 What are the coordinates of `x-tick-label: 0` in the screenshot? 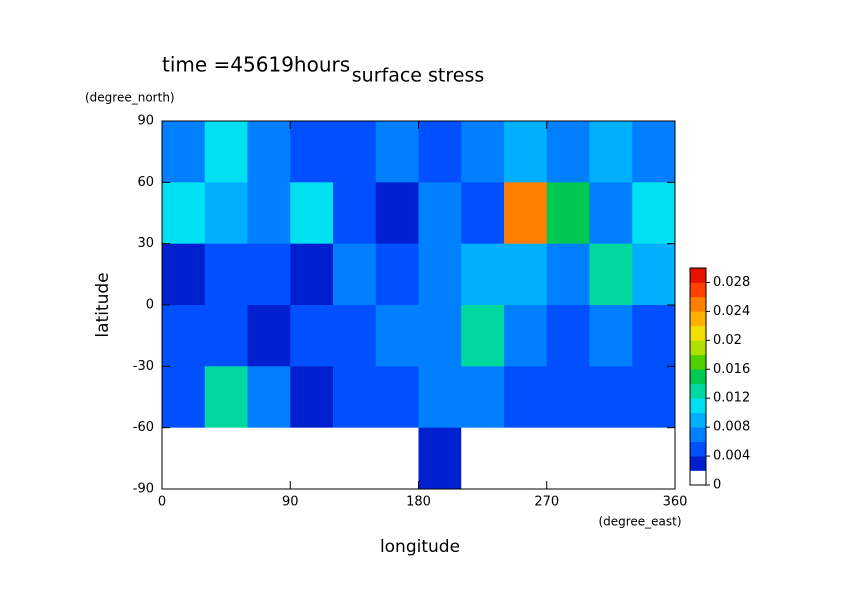 It's located at (162, 502).